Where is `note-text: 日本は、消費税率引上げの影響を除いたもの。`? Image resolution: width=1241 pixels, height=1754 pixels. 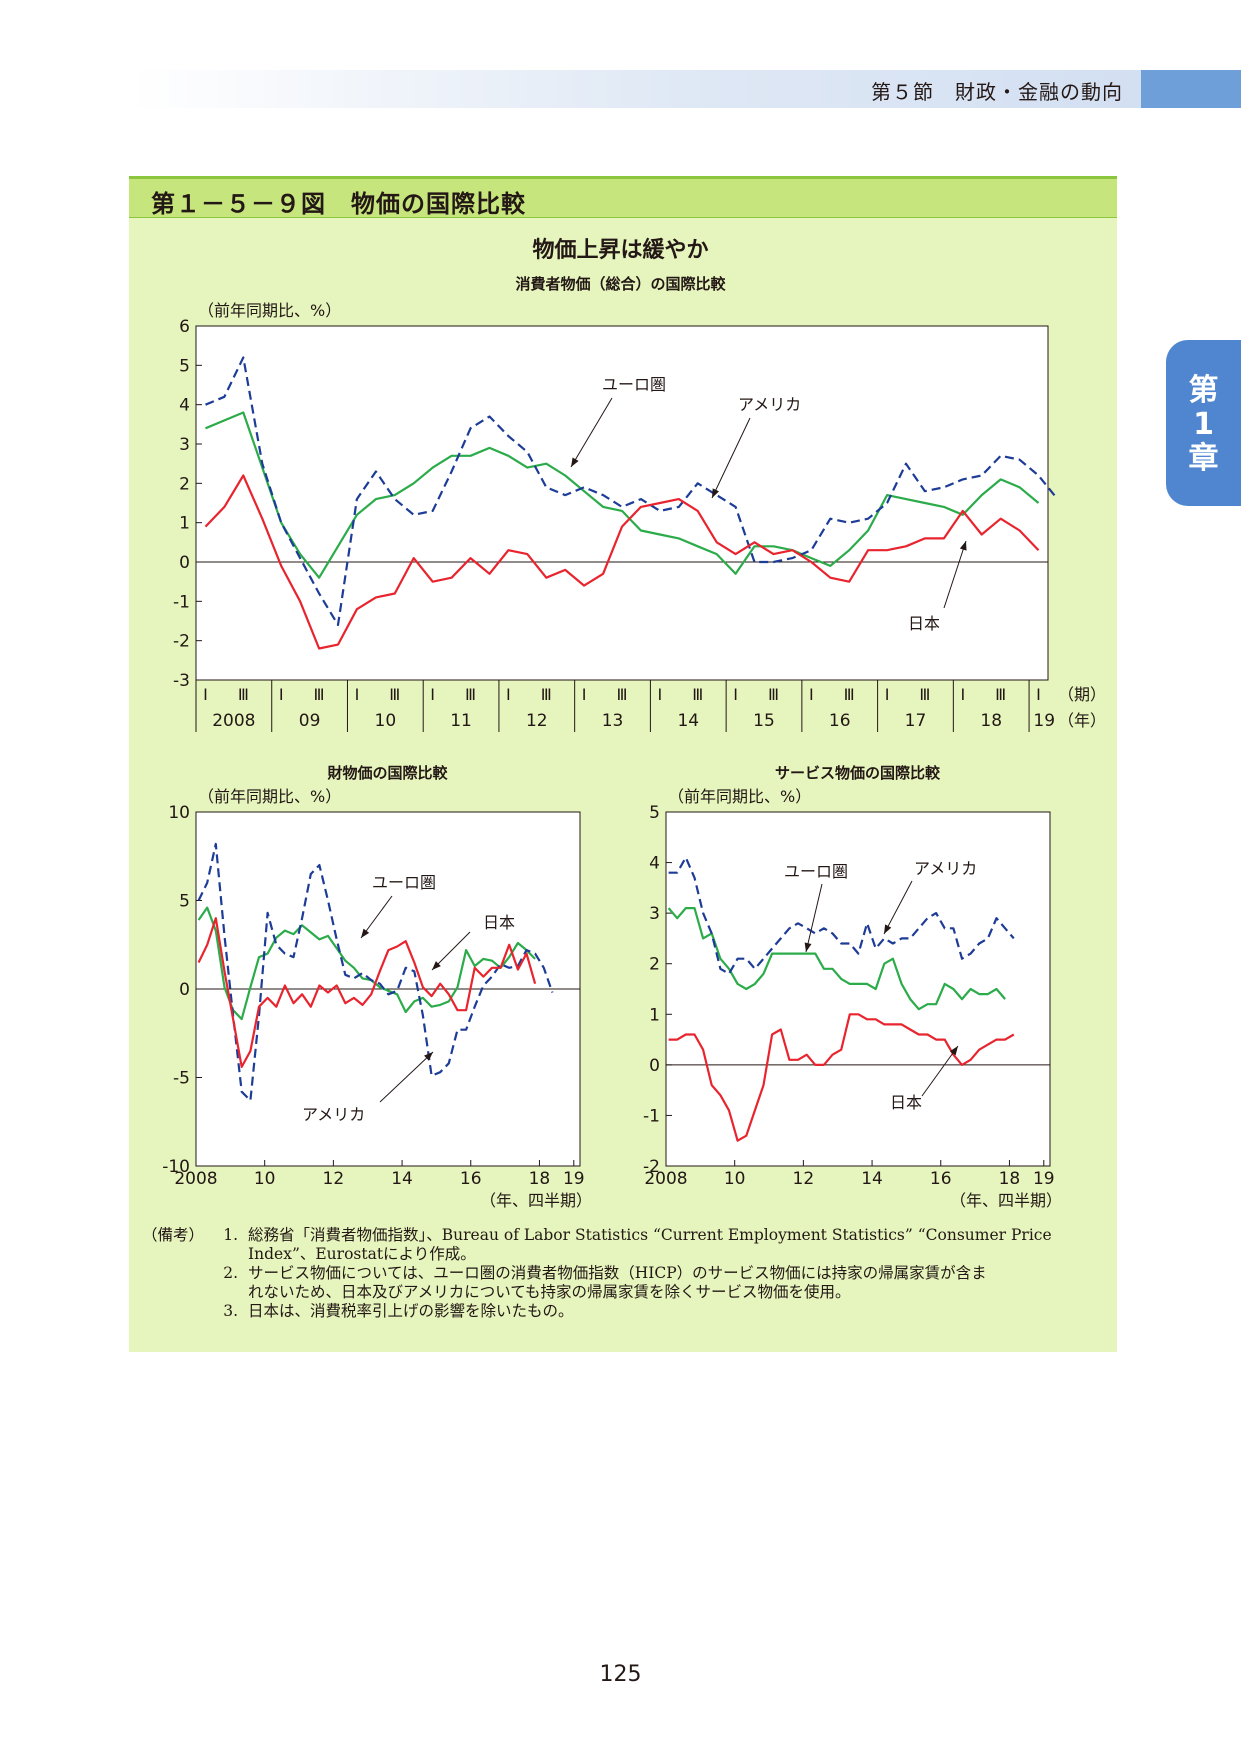 note-text: 日本は、消費税率引上げの影響を除いたもの。 is located at coordinates (675, 1311).